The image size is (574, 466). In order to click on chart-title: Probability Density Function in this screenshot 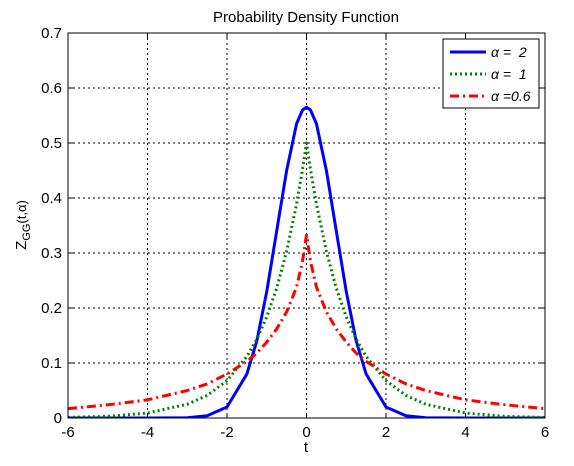, I will do `click(306, 17)`.